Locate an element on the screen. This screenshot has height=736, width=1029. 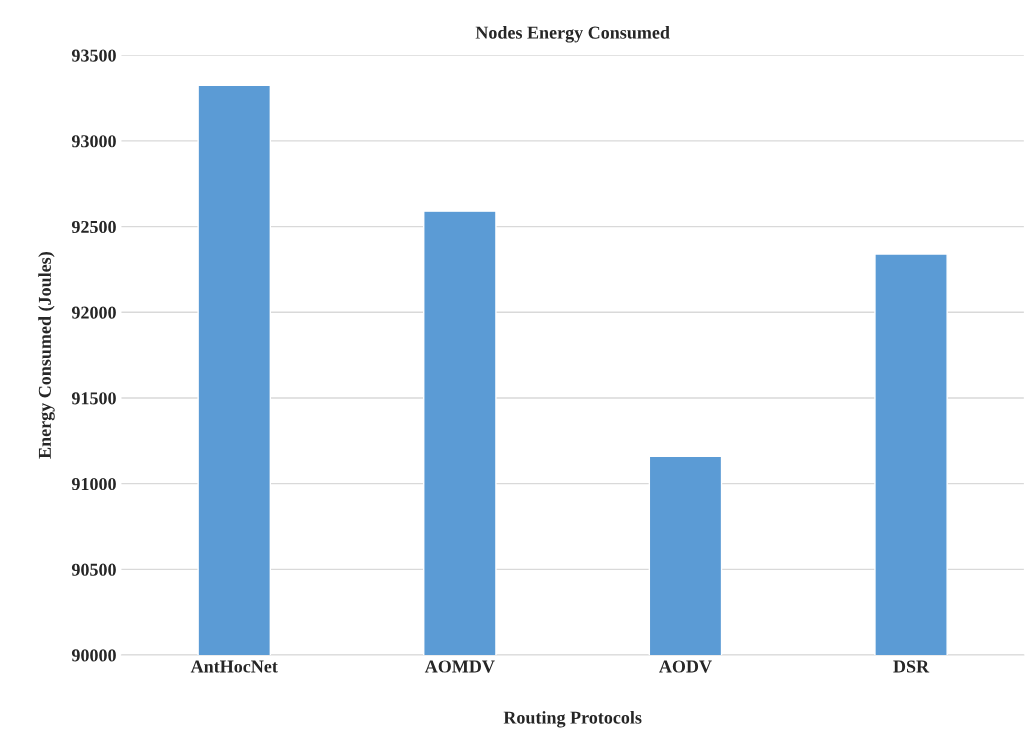
chart-title: Nodes Energy Consumed is located at coordinates (572, 34).